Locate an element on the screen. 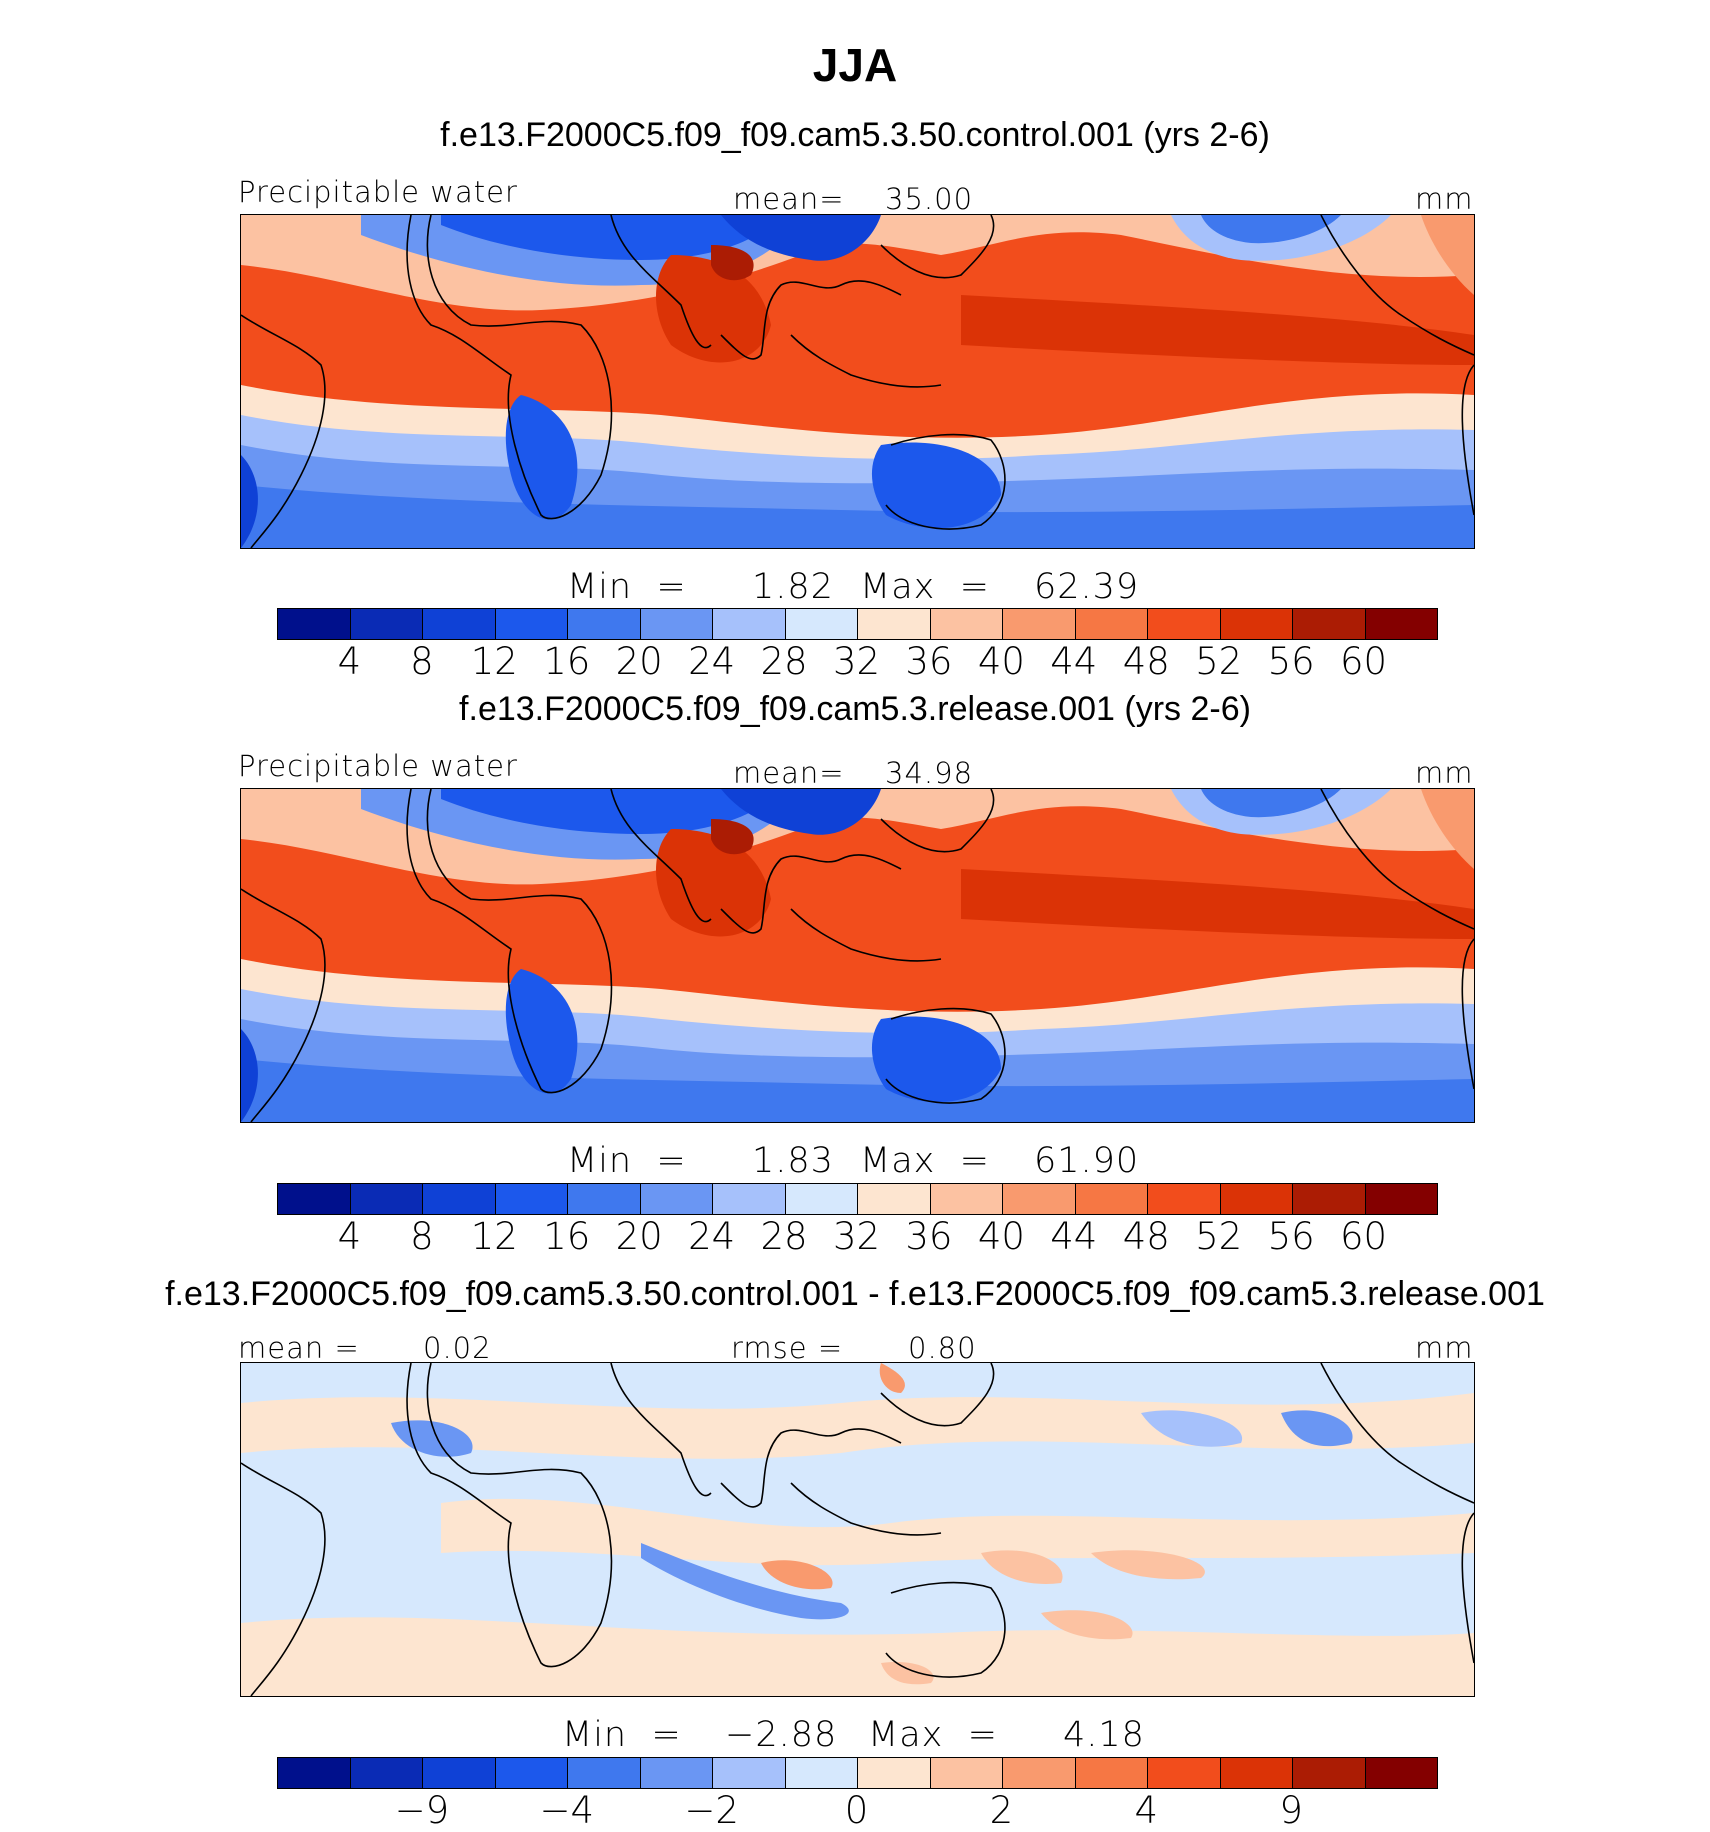 This screenshot has height=1832, width=1710. panel1-map-field is located at coordinates (857, 381).